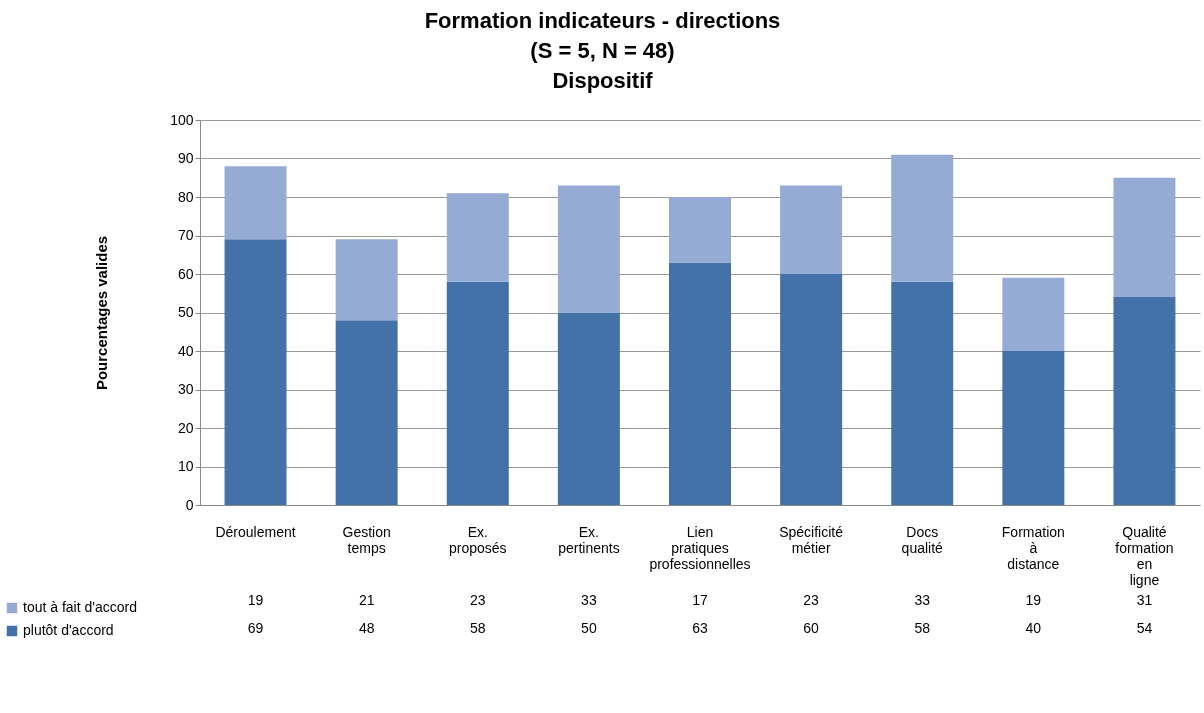 Image resolution: width=1204 pixels, height=713 pixels. Describe the element at coordinates (1033, 547) in the screenshot. I see `x-tick-label: Formation à distance` at that location.